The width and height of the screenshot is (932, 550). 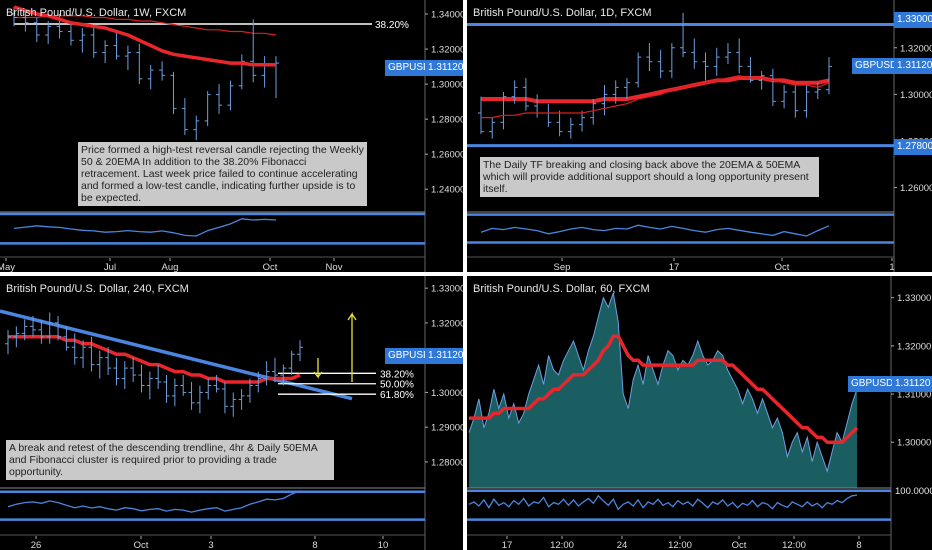 I want to click on weekly-ema20-line, so click(x=144, y=36).